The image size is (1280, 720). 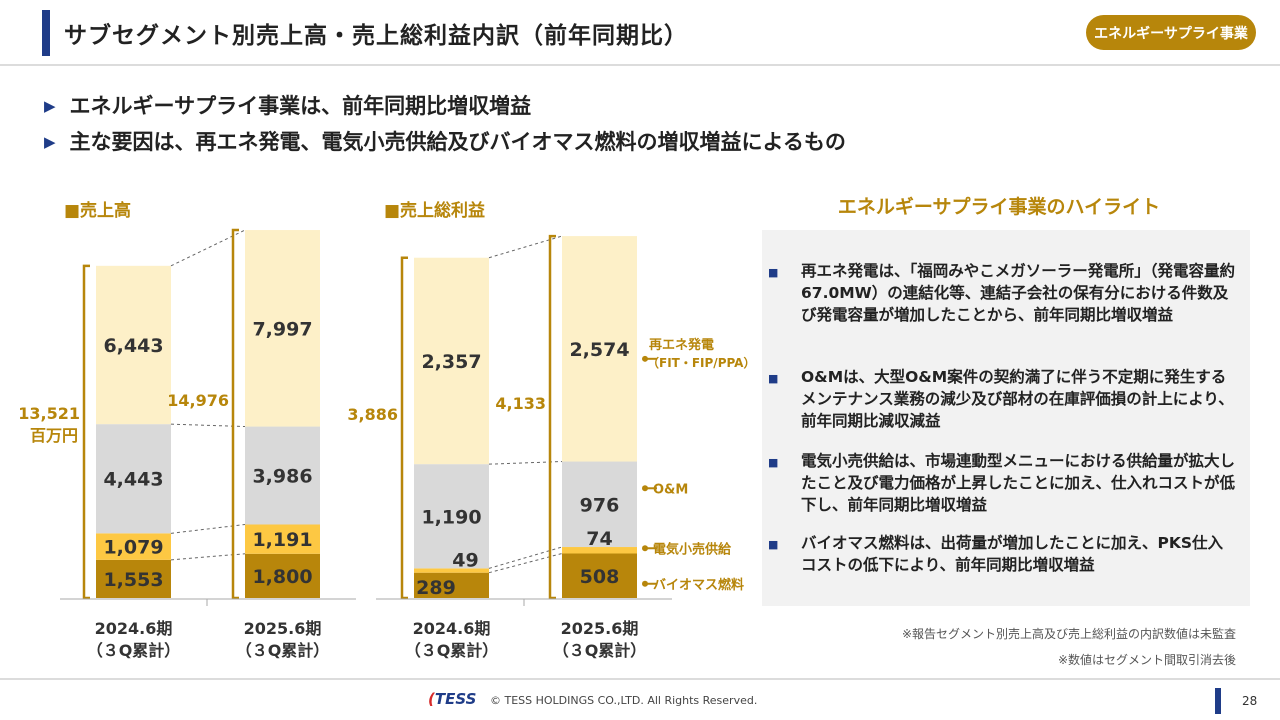 I want to click on summary-bullet-text: 主な要因は、再エネ発電、電気小売供給及びバイオマス燃料の増収増益によるもの, so click(x=457, y=142).